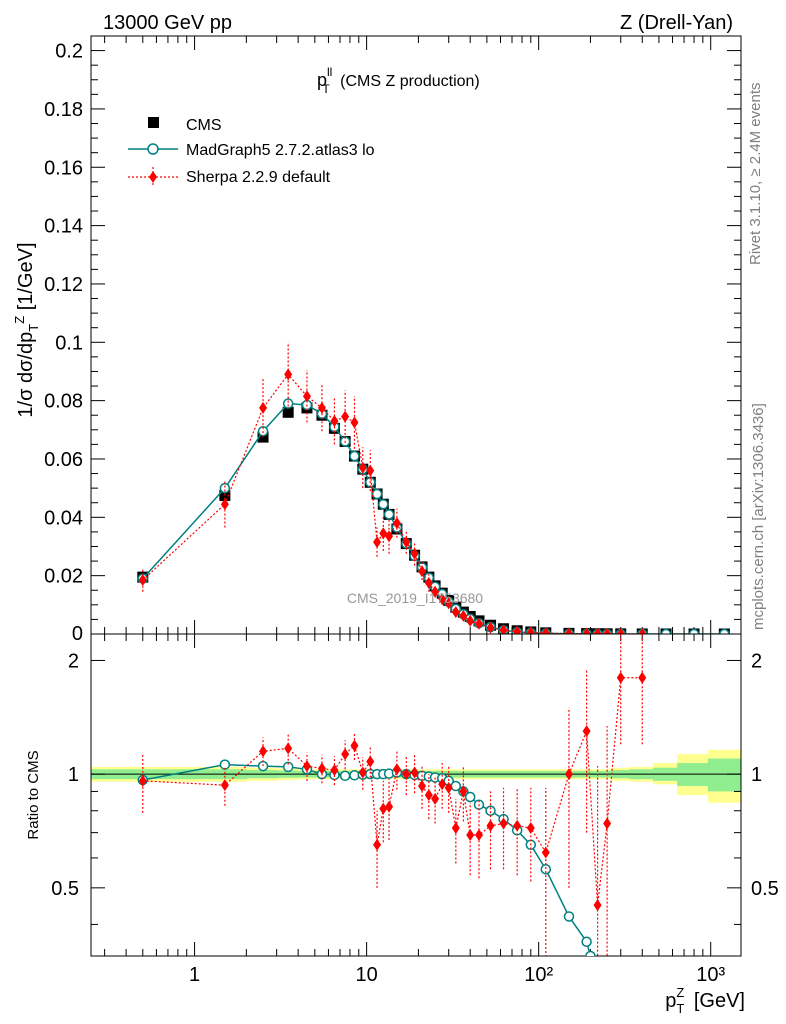 This screenshot has height=1024, width=786. Describe the element at coordinates (367, 859) in the screenshot. I see `madgraph-line` at that location.